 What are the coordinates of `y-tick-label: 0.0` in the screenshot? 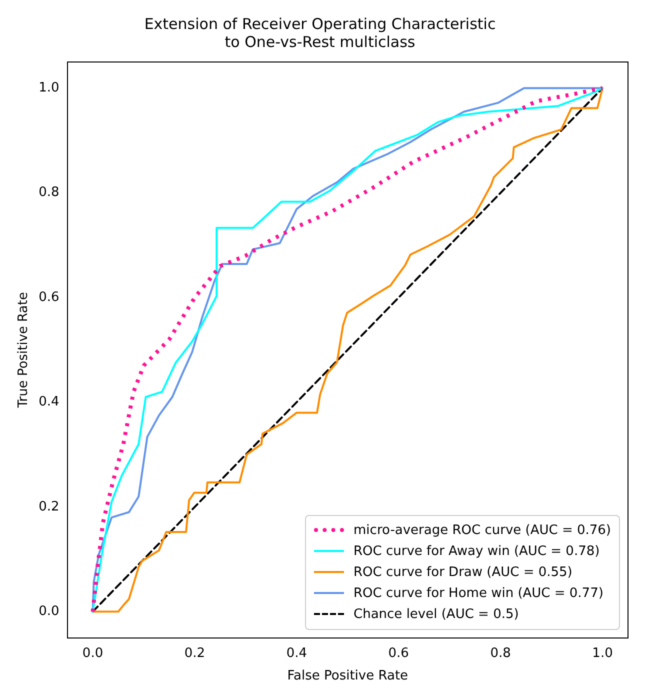 It's located at (49, 611).